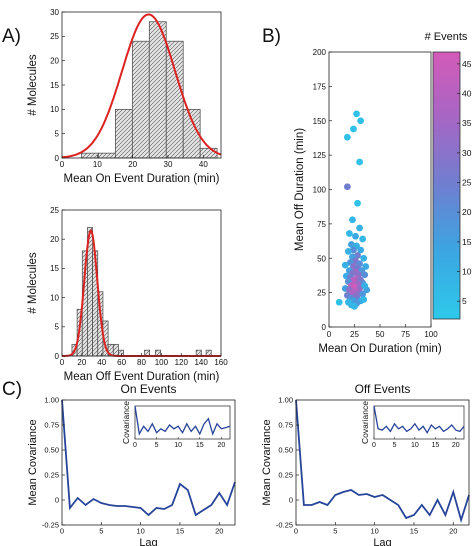 Image resolution: width=474 pixels, height=546 pixels. What do you see at coordinates (320, 86) in the screenshot?
I see `y-tick-label: 175` at bounding box center [320, 86].